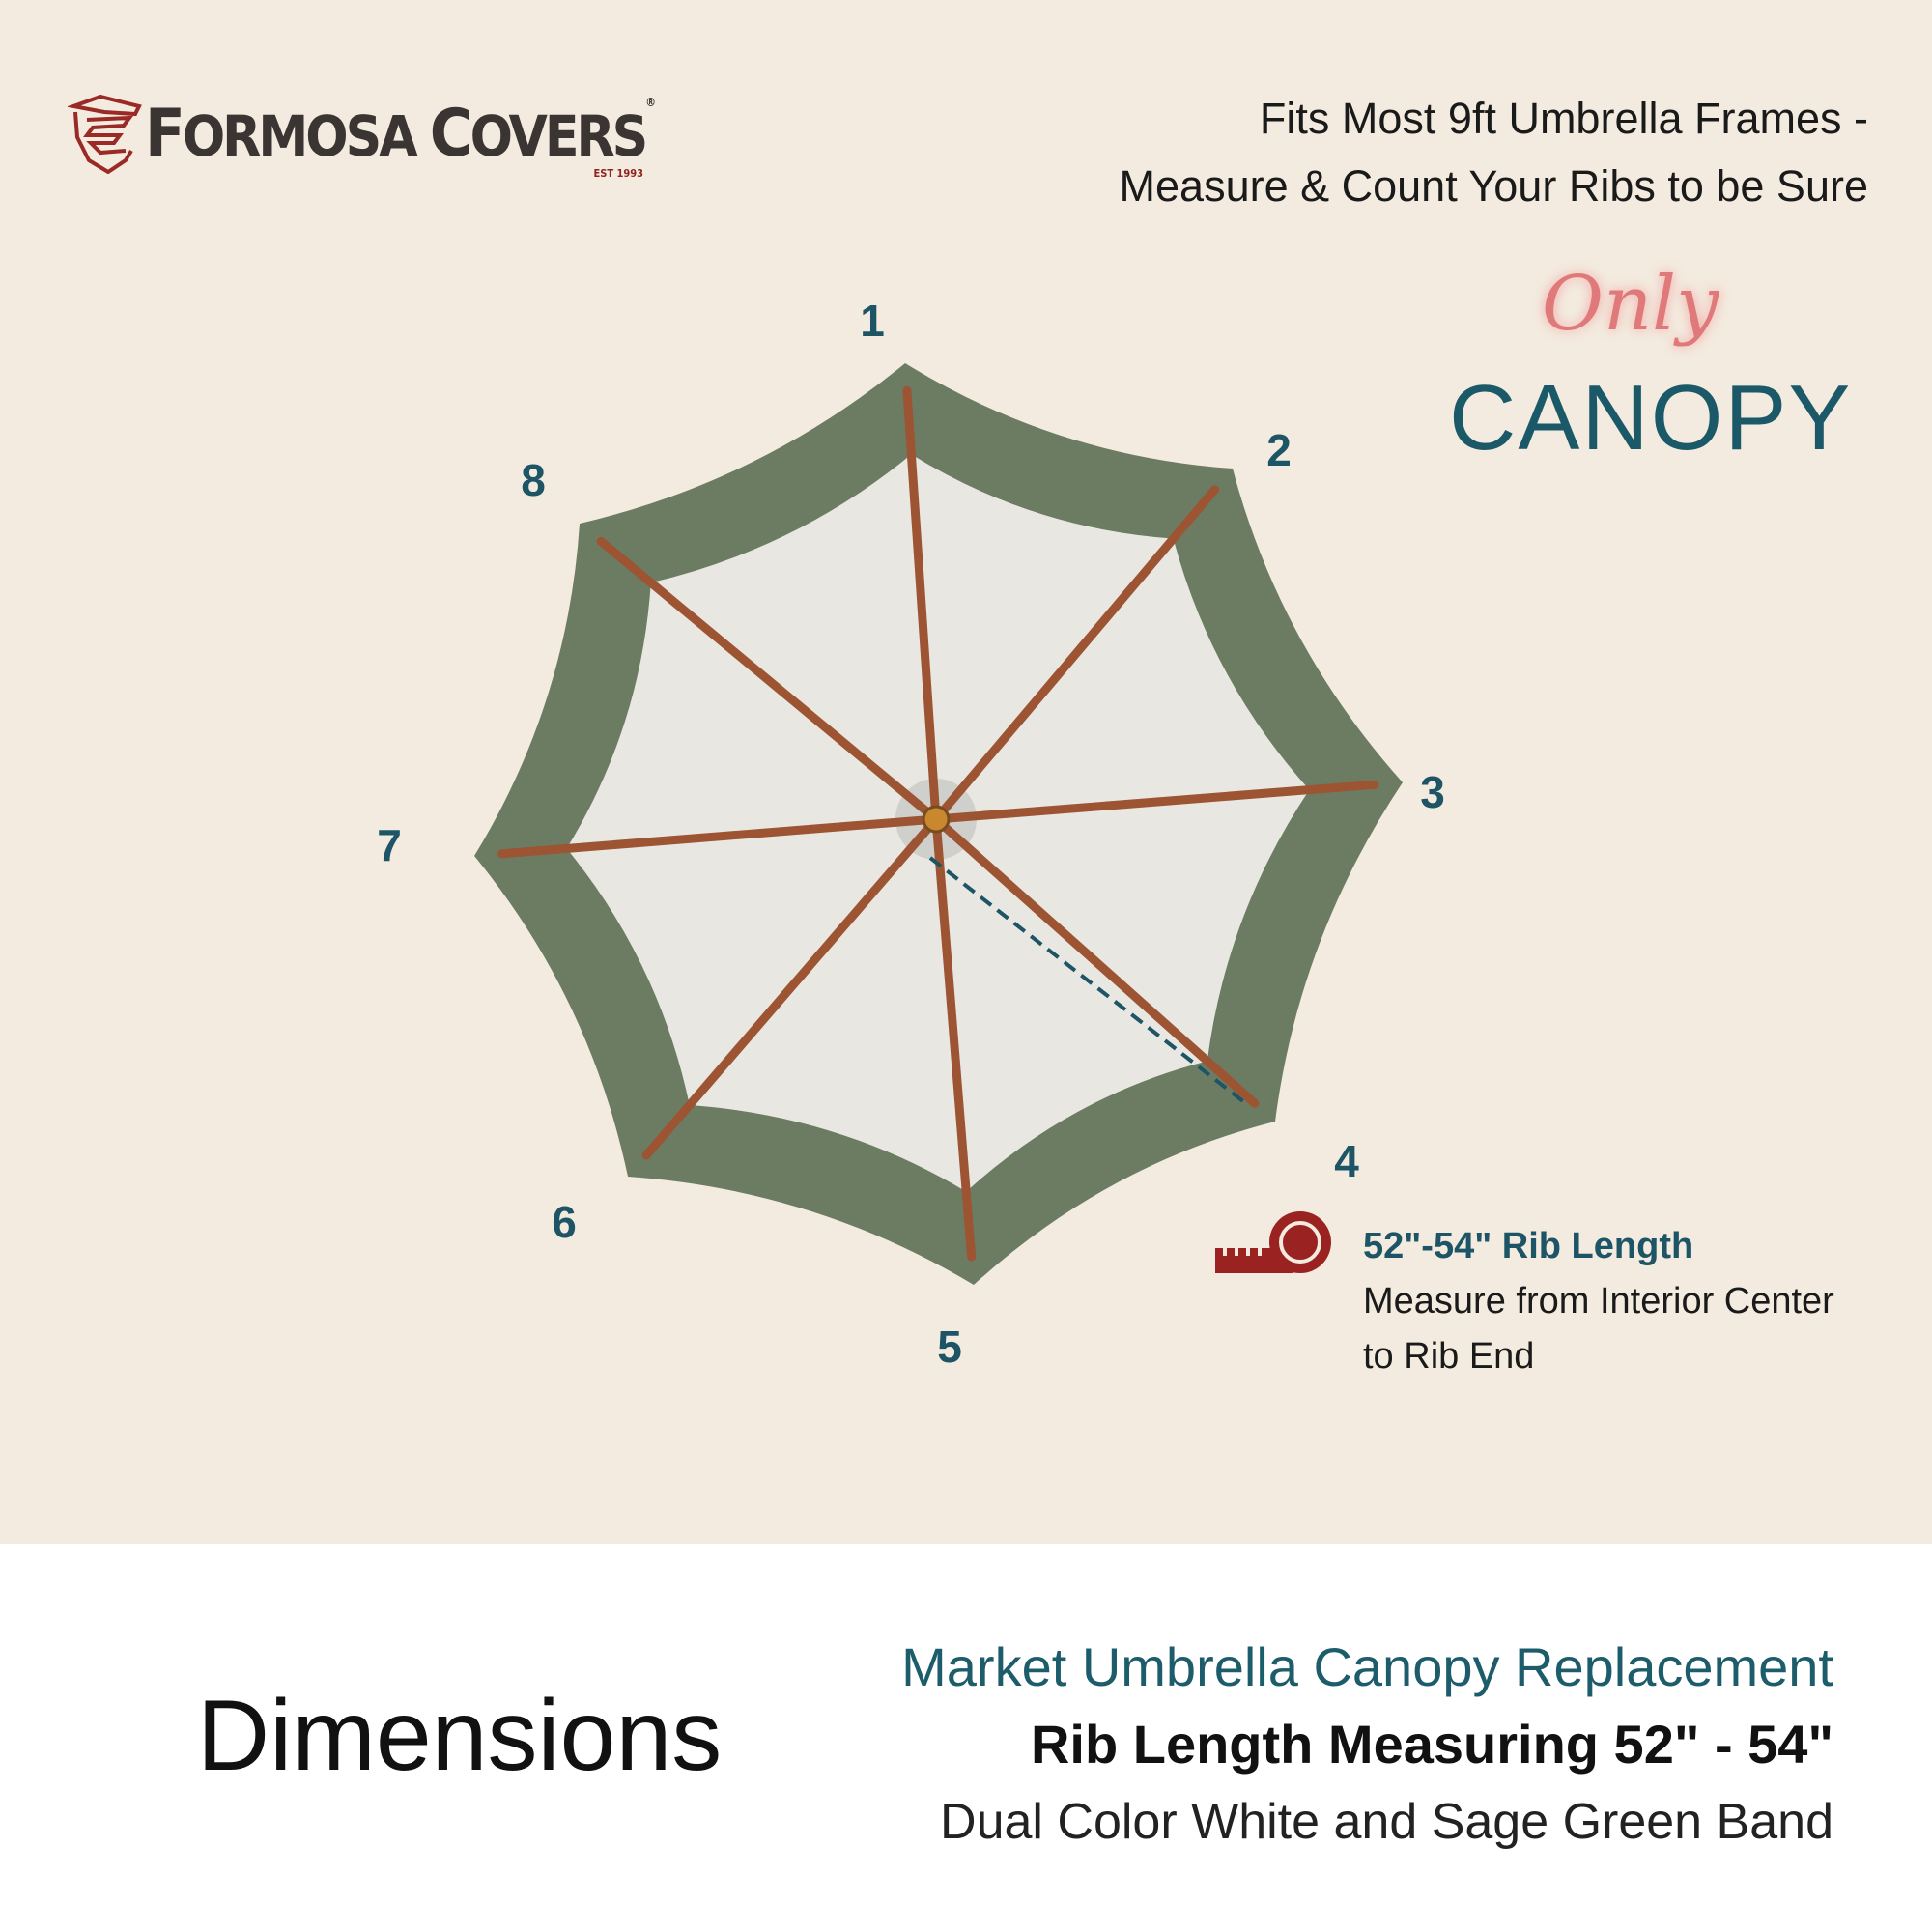  Describe the element at coordinates (460, 1736) in the screenshot. I see `dimensions-heading: Dimensions` at that location.